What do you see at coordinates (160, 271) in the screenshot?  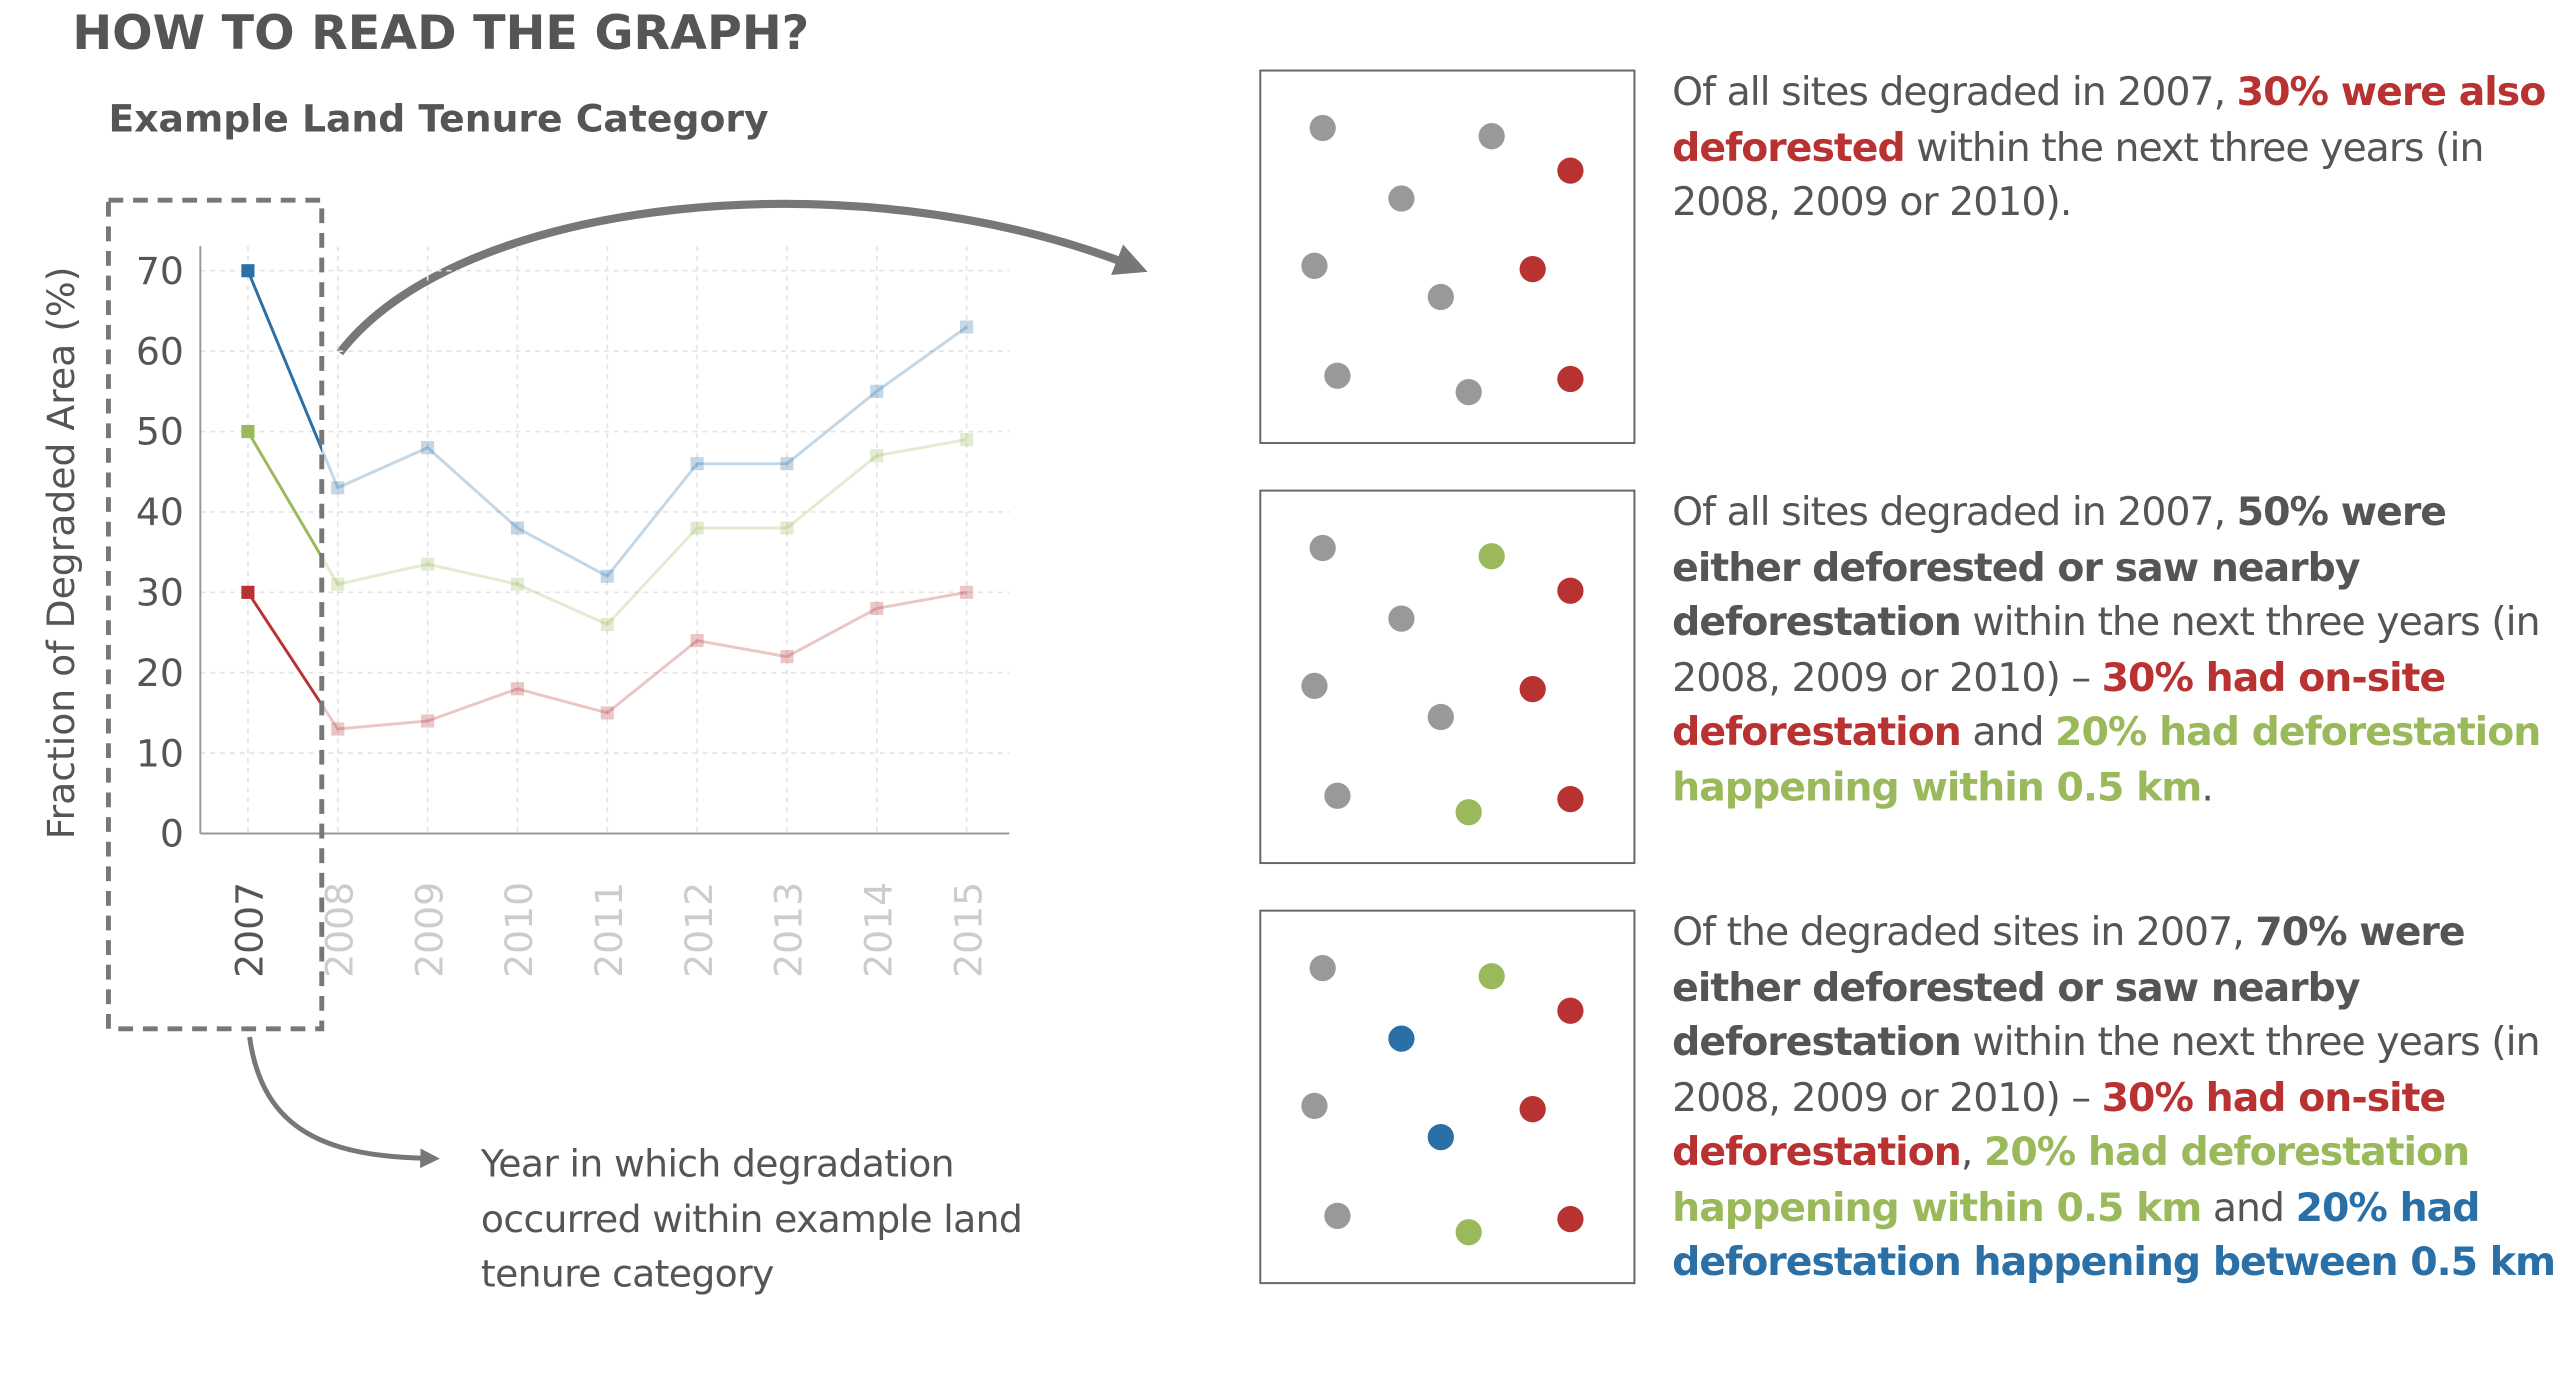 I see `y-tick-label: 70` at bounding box center [160, 271].